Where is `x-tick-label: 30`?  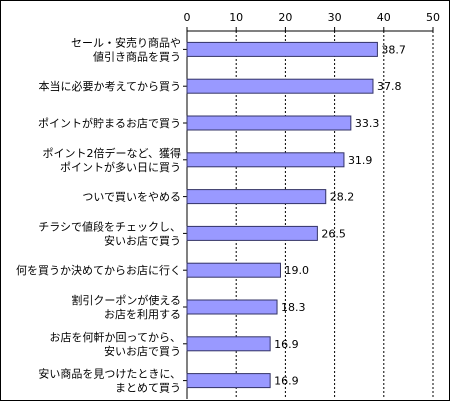 x-tick-label: 30 is located at coordinates (335, 17).